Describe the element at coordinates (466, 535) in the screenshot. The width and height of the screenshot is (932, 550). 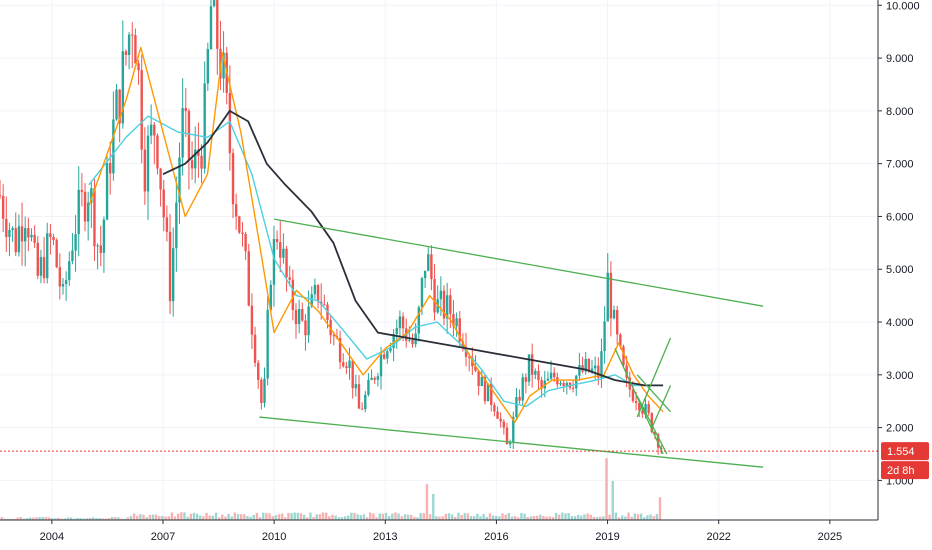
I see `time-axis-panel` at that location.